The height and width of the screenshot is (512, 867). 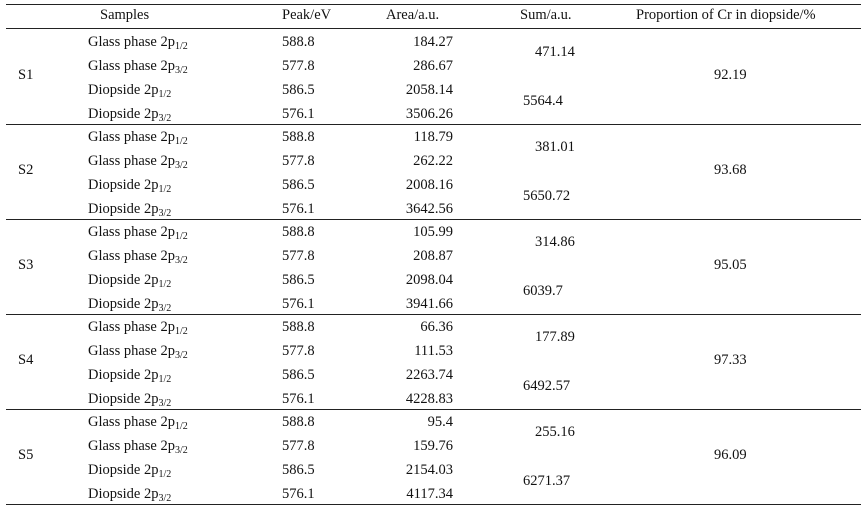 What do you see at coordinates (26, 360) in the screenshot?
I see `sample-label: S4` at bounding box center [26, 360].